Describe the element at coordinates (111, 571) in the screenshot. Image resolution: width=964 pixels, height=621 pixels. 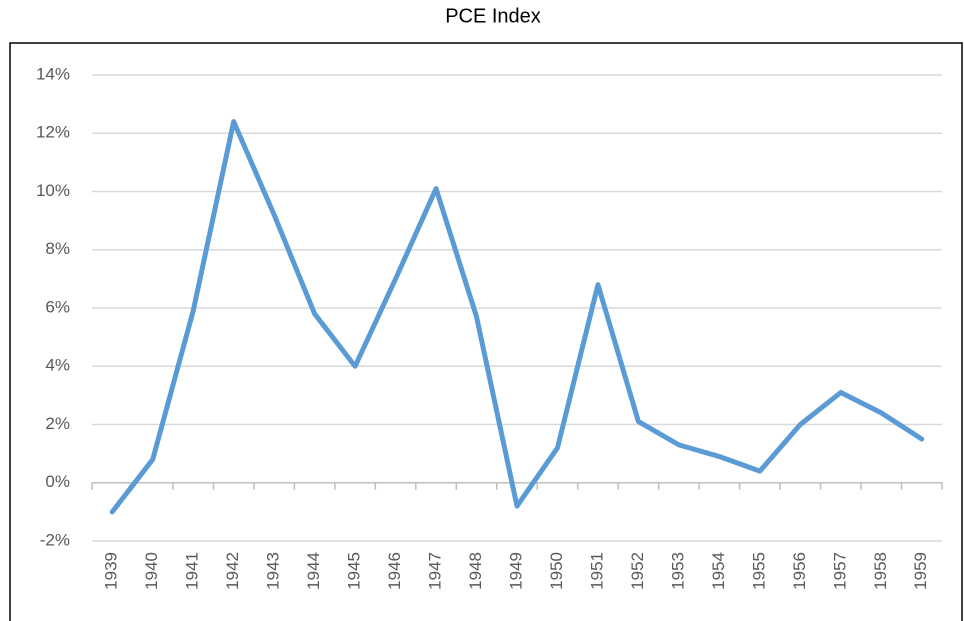
I see `x-tick-label: 1939` at that location.